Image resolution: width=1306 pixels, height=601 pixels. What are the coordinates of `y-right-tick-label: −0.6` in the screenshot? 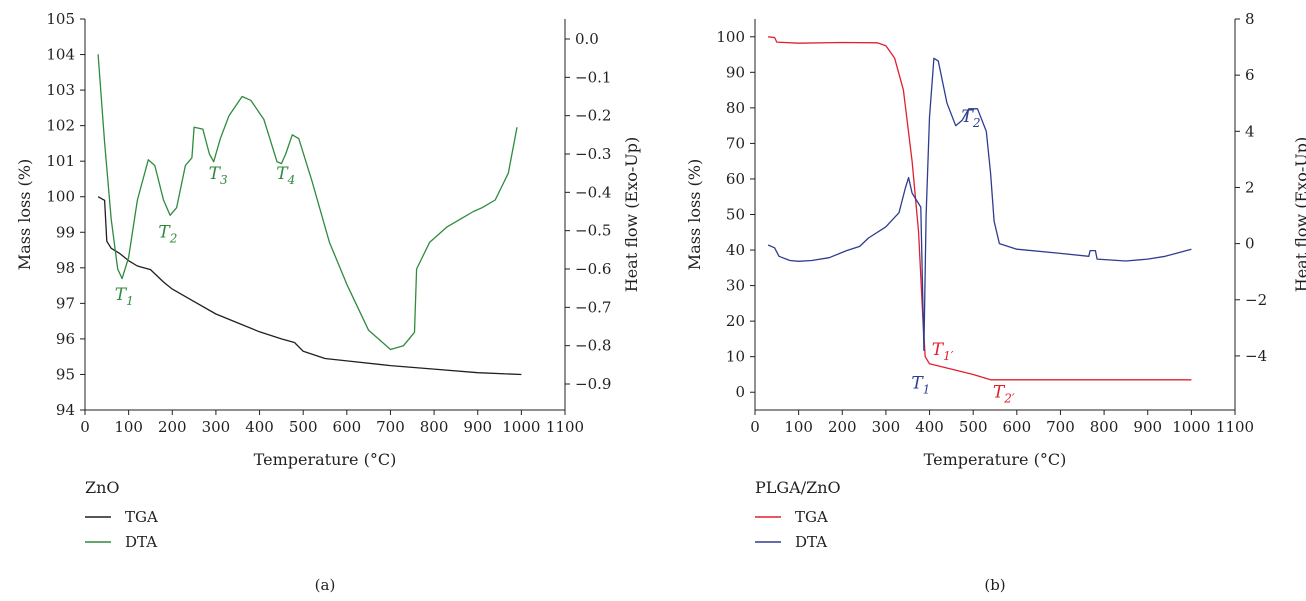 It's located at (593, 269).